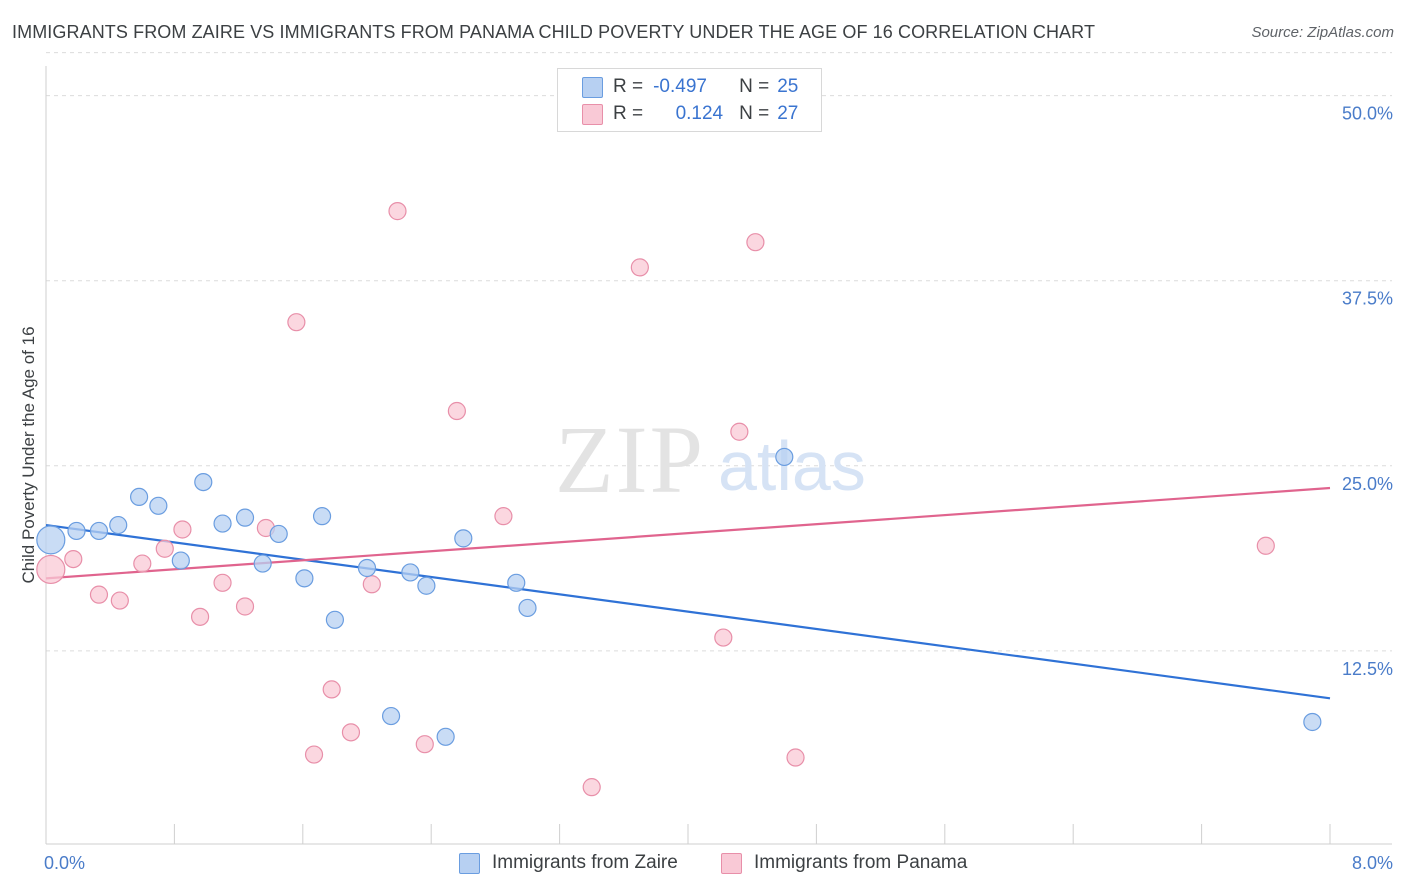 The height and width of the screenshot is (892, 1406). What do you see at coordinates (1367, 114) in the screenshot?
I see `y-tick-label: 50.0%` at bounding box center [1367, 114].